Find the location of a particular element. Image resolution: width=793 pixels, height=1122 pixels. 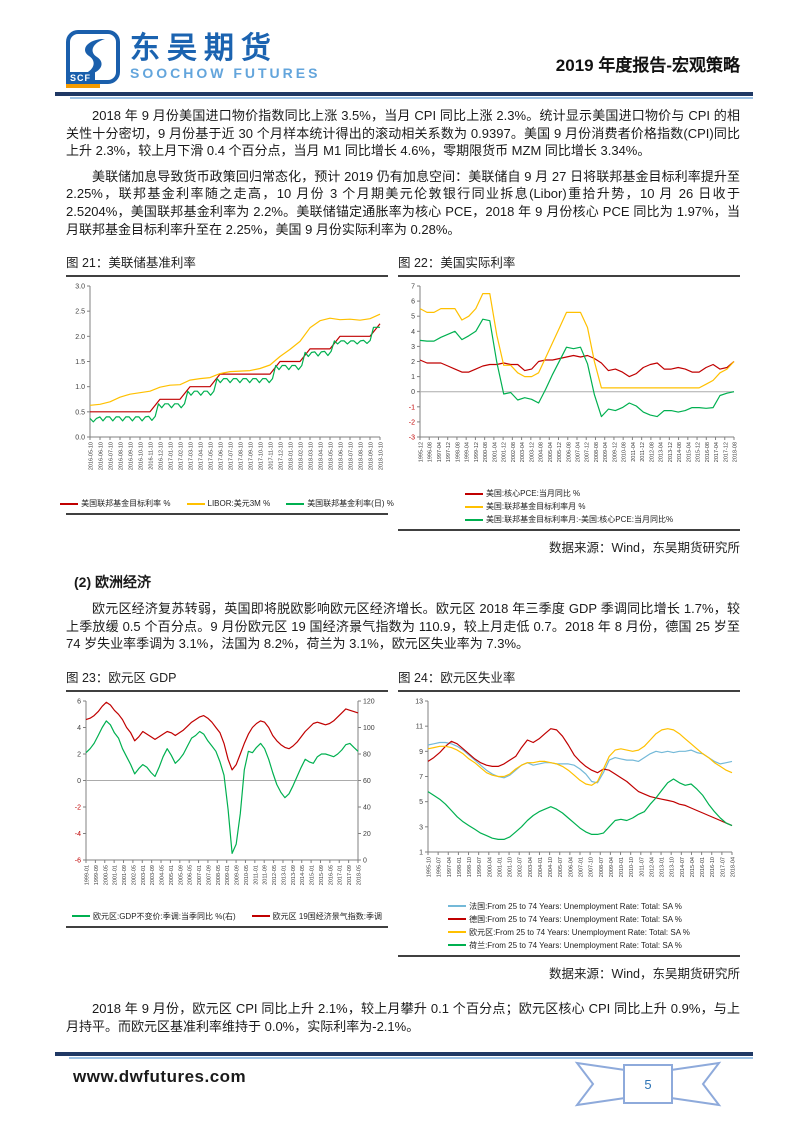

legend-item: 美国联邦基金利率(日) % is located at coordinates (340, 503).